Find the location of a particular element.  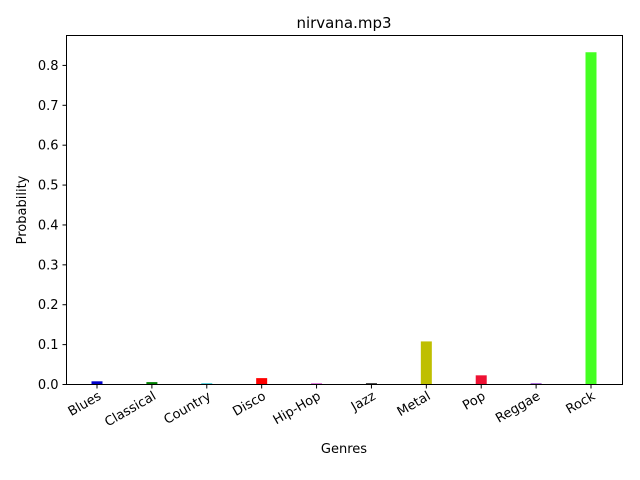

bar-rock is located at coordinates (591, 218).